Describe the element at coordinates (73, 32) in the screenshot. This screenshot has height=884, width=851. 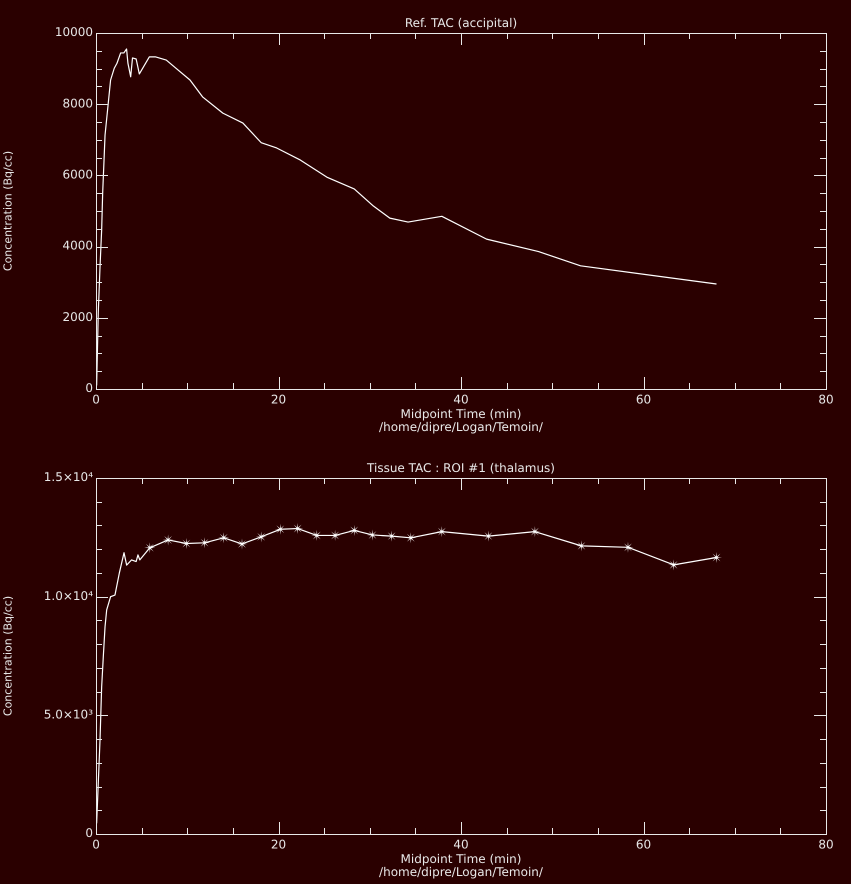
I see `y-tick-label: 10000` at that location.